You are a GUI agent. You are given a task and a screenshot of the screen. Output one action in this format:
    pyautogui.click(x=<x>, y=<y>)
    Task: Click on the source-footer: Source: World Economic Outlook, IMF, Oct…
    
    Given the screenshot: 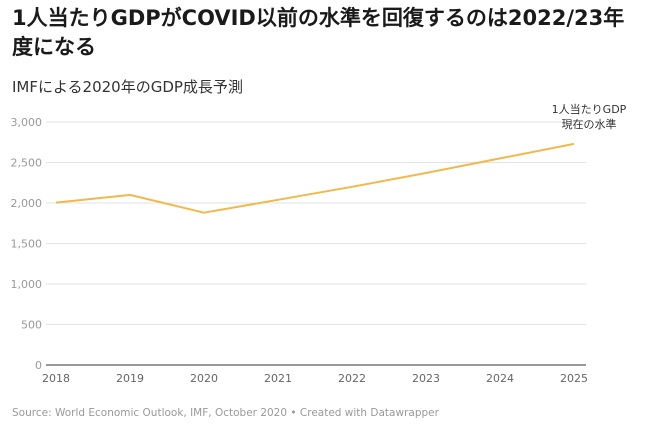 What is the action you would take?
    pyautogui.click(x=225, y=413)
    